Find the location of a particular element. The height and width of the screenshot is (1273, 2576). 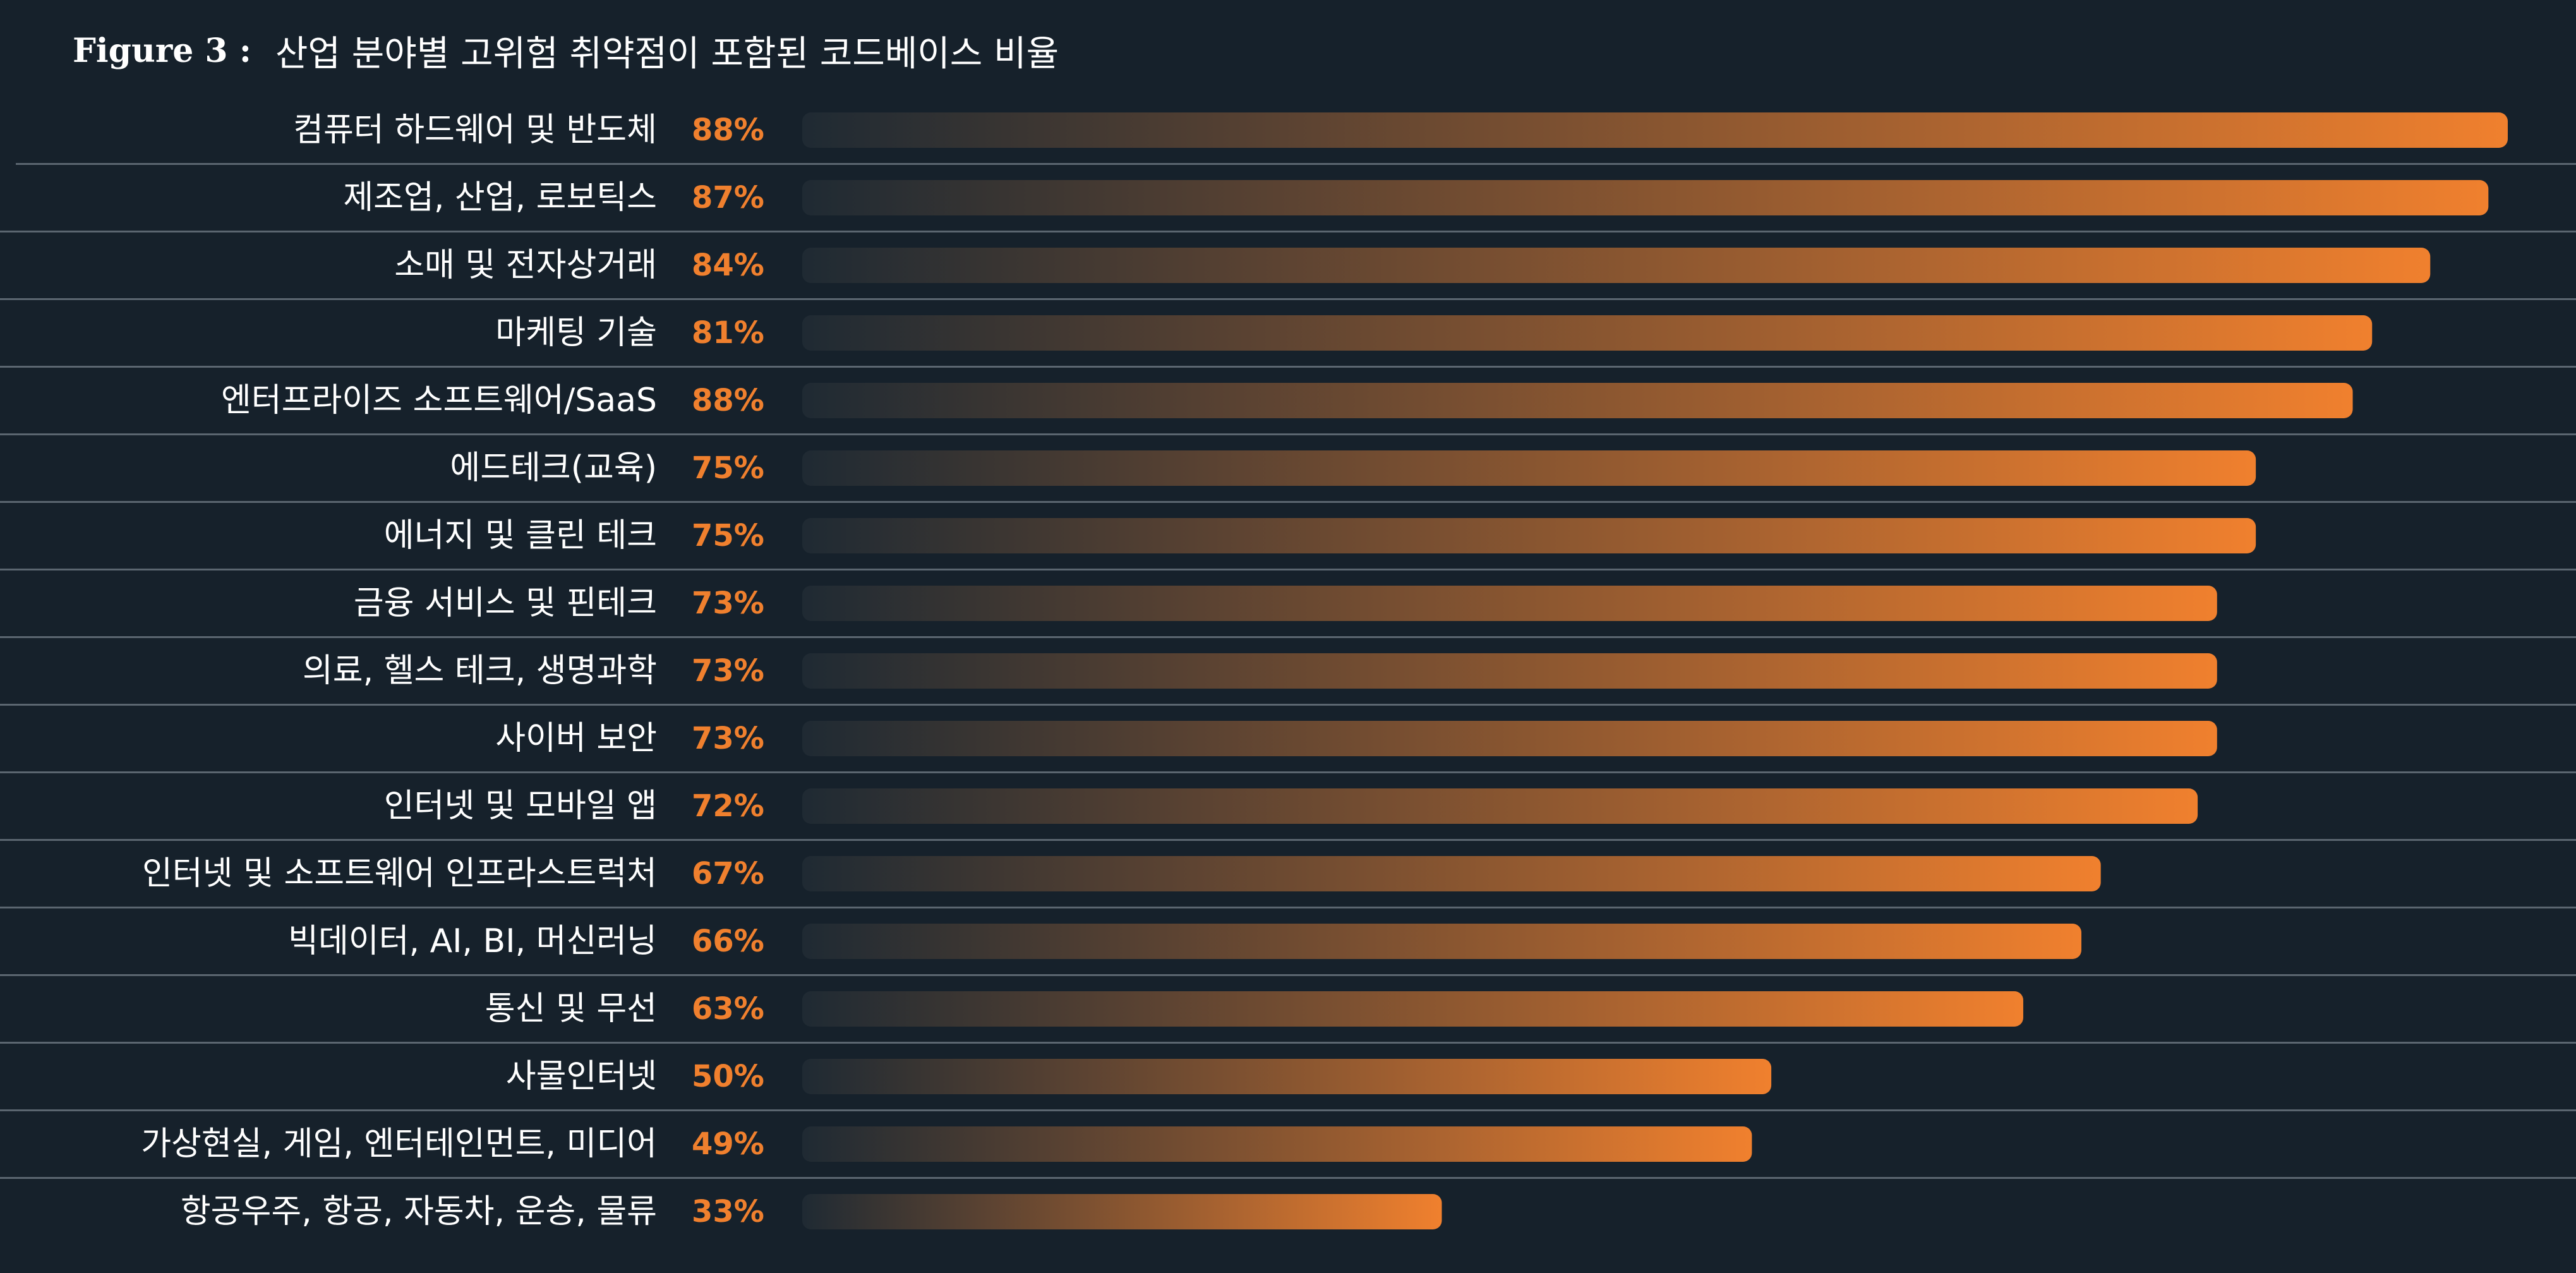

category-label: 인터넷 및 소프트웨어 인프라스트럭처 is located at coordinates (399, 874).